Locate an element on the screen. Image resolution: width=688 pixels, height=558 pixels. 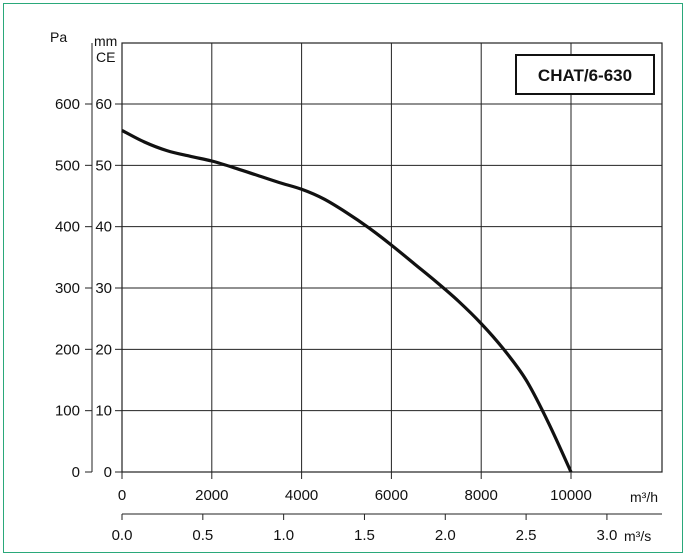
y-axis-unit-mm: mm is located at coordinates (105, 41).